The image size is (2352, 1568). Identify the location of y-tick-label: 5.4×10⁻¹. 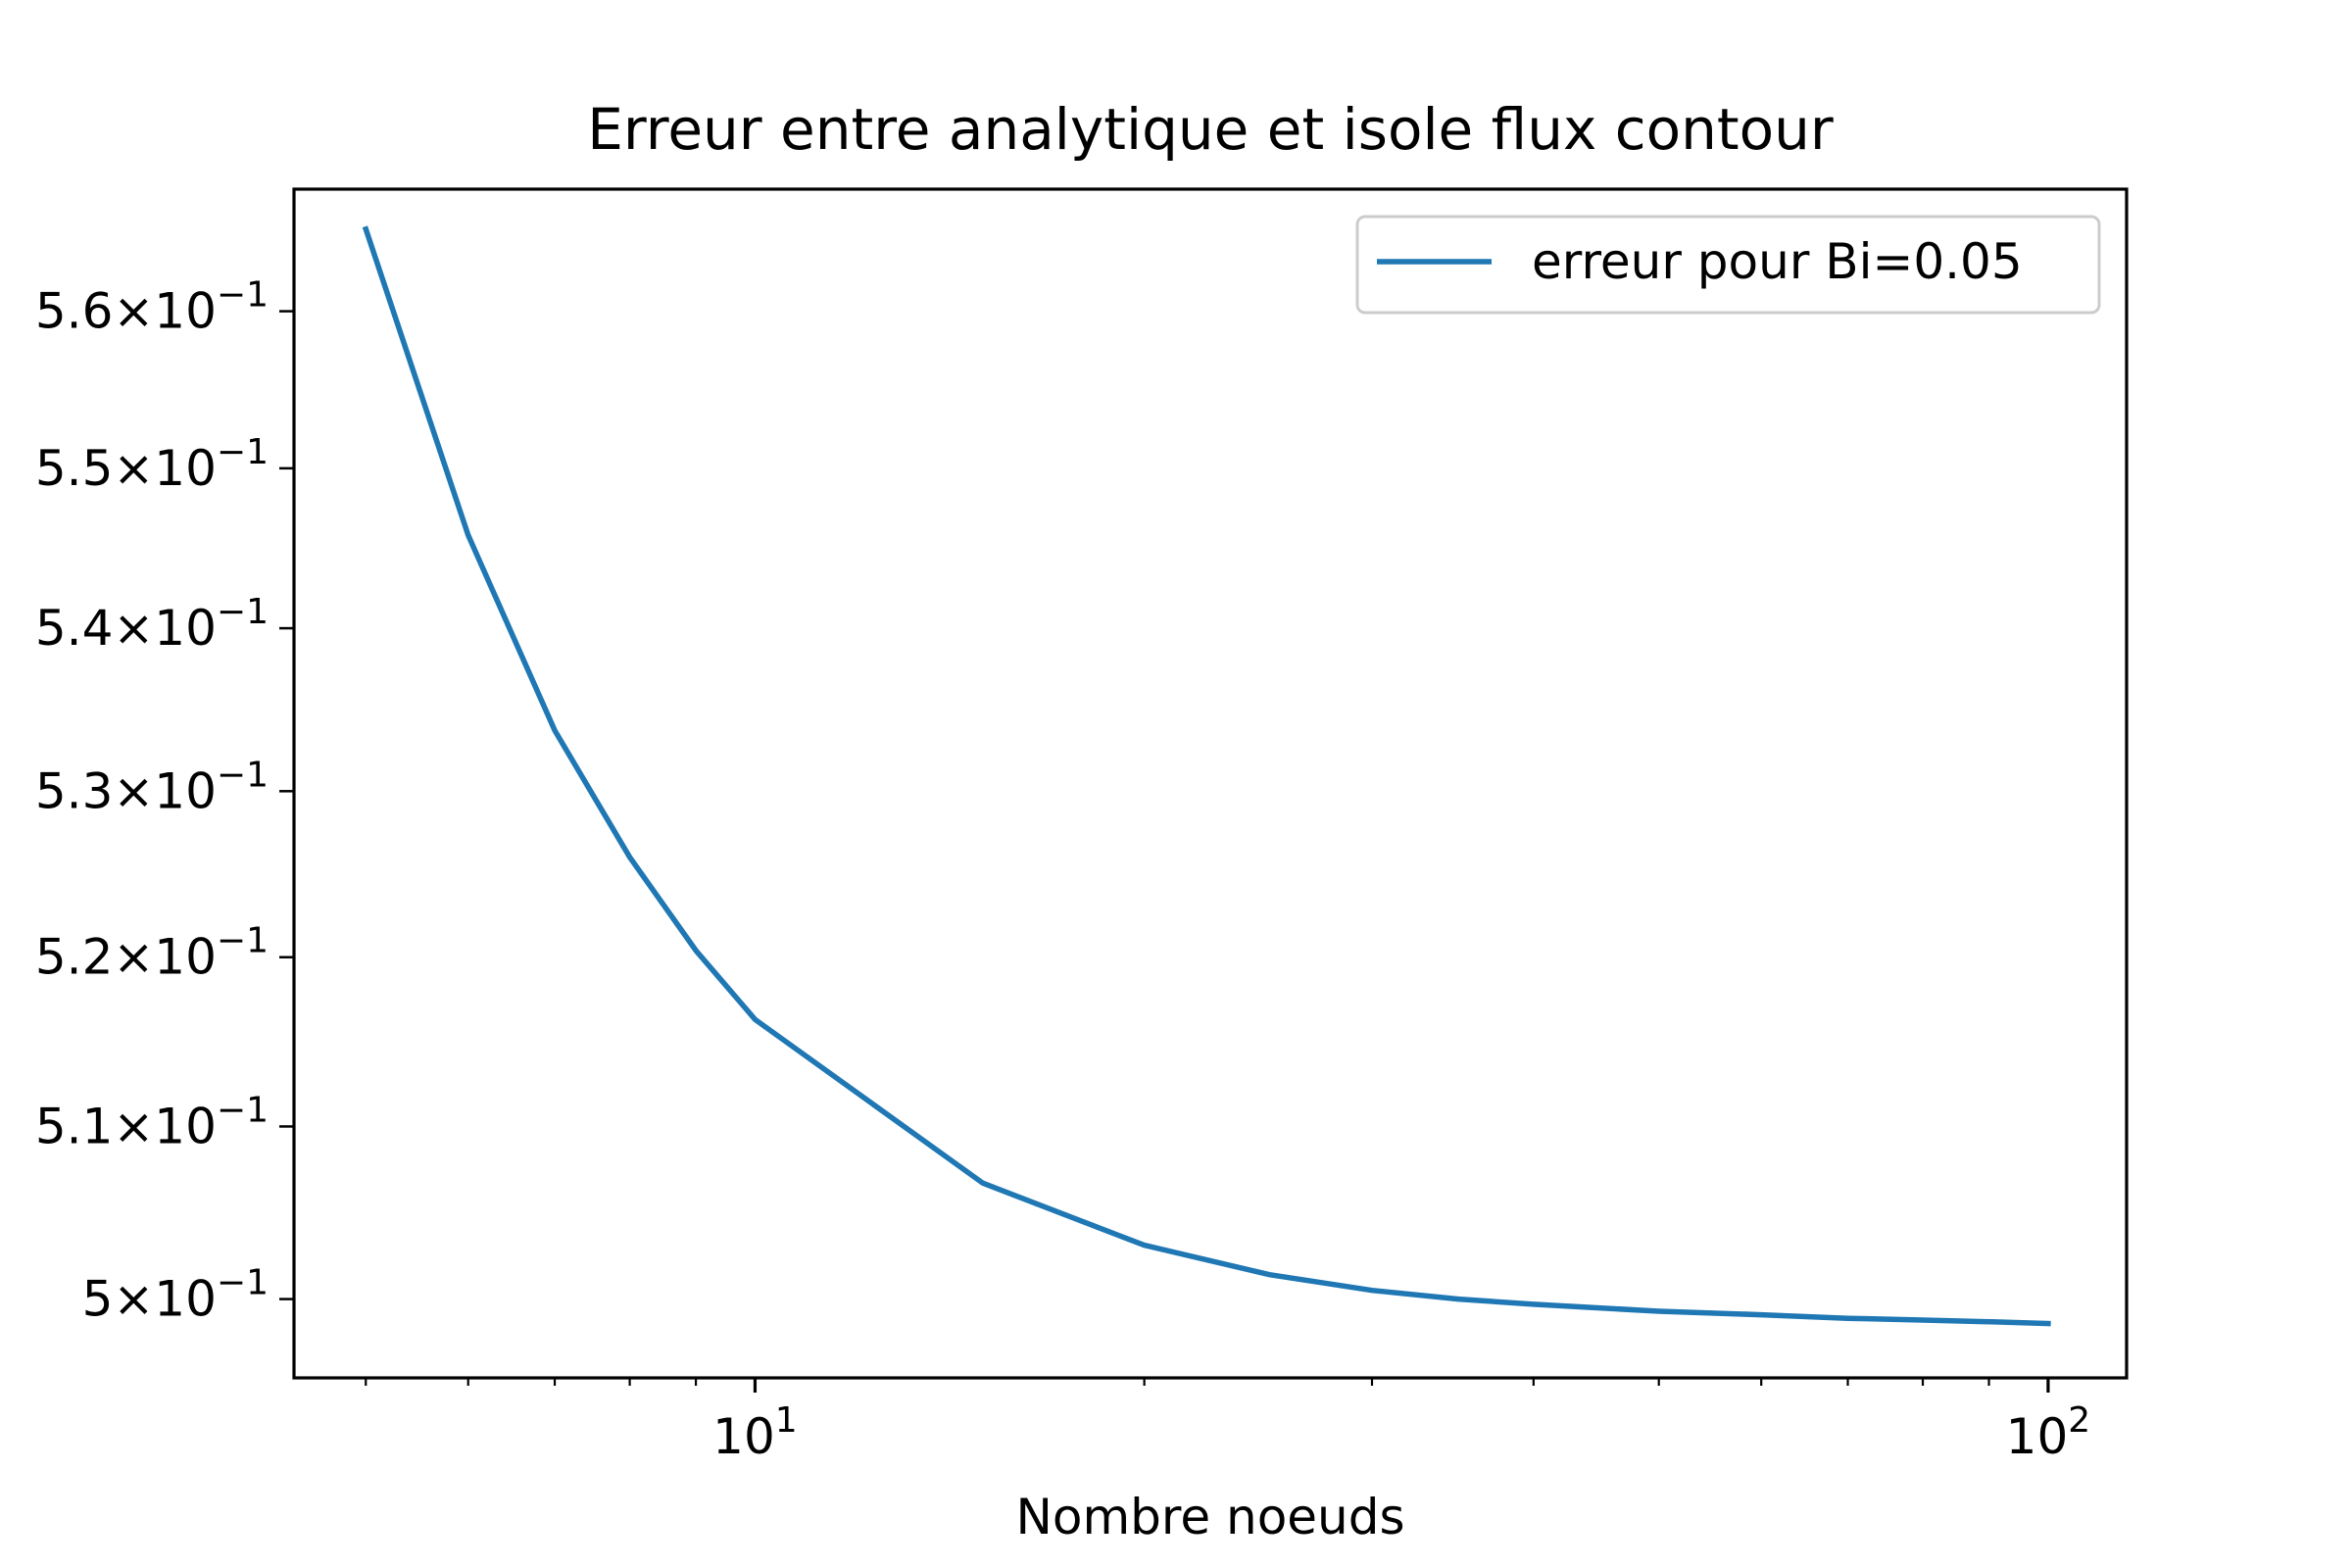
(152, 624).